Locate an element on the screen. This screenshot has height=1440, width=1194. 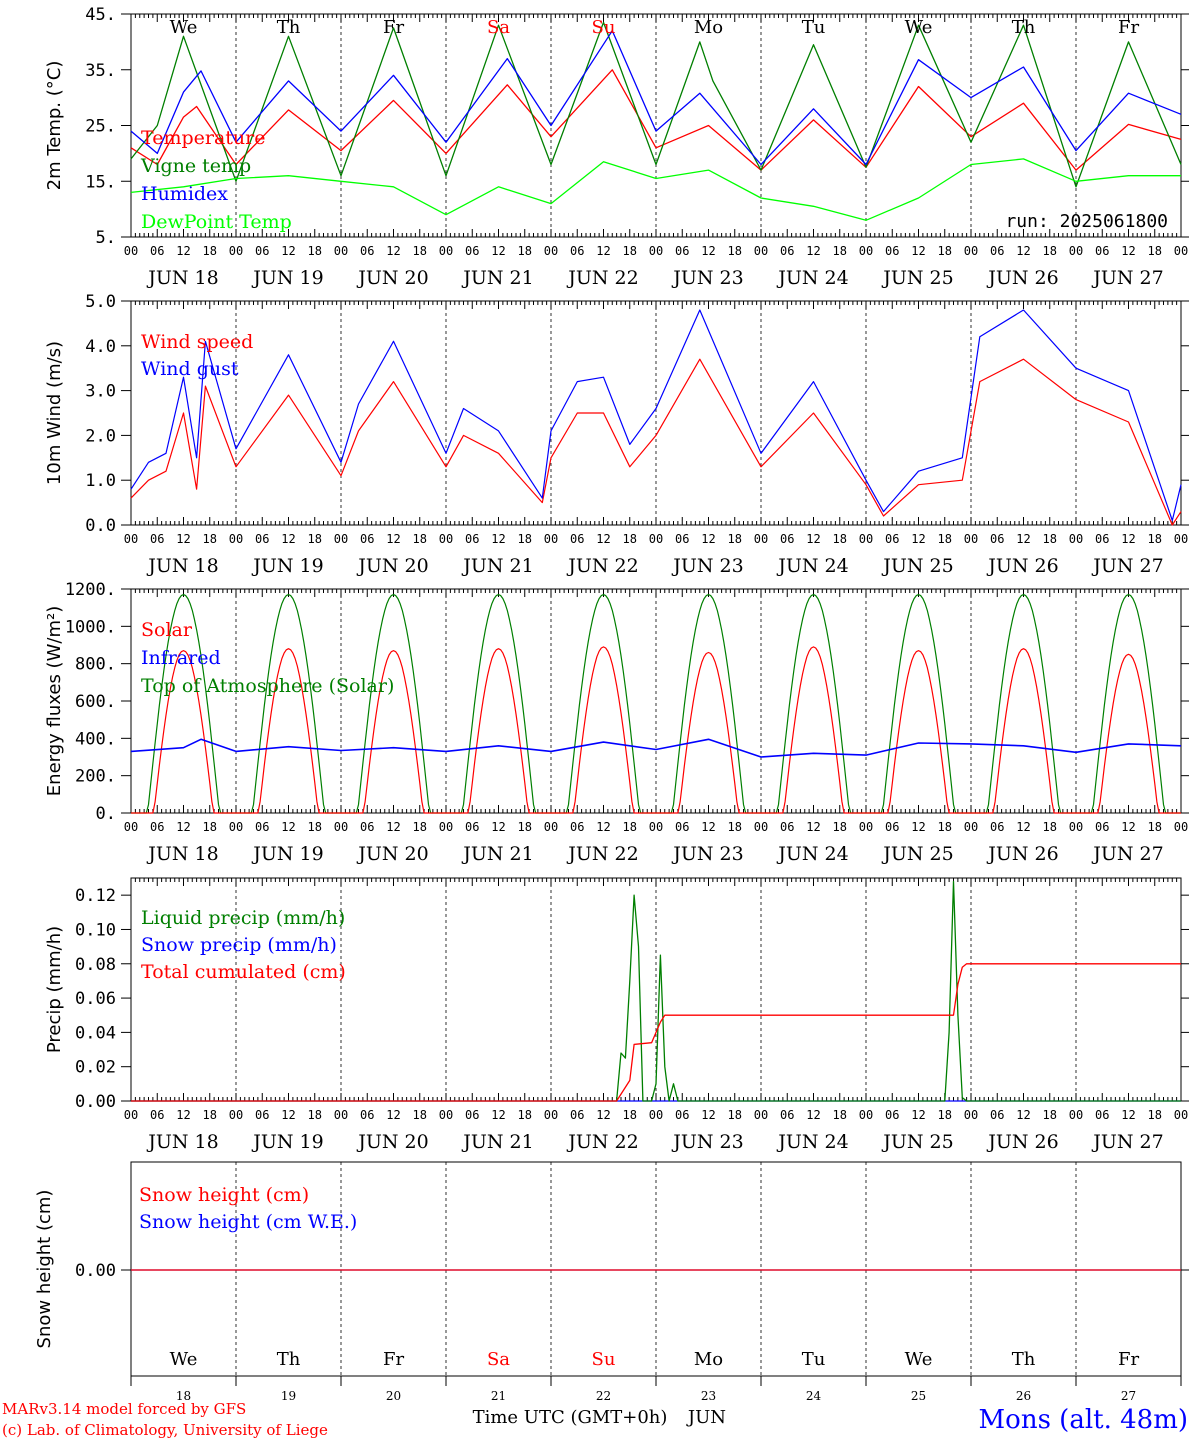
y-tick-label: 2.0 is located at coordinates (100, 436).